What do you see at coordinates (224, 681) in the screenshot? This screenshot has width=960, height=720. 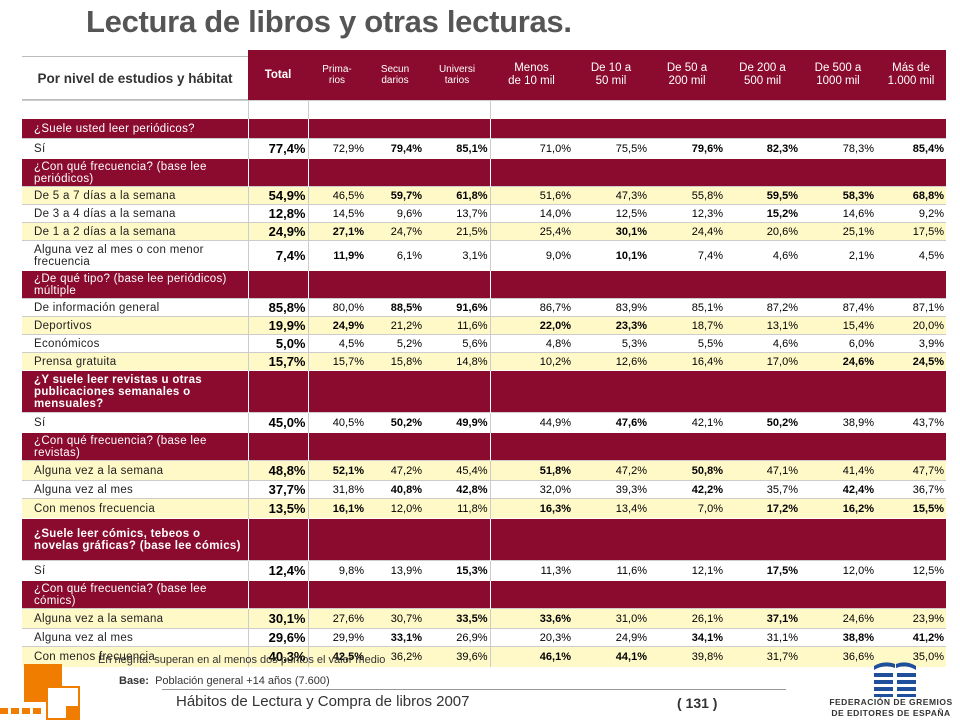 I see `base-note: Base: Población general +14 años (7.600)` at bounding box center [224, 681].